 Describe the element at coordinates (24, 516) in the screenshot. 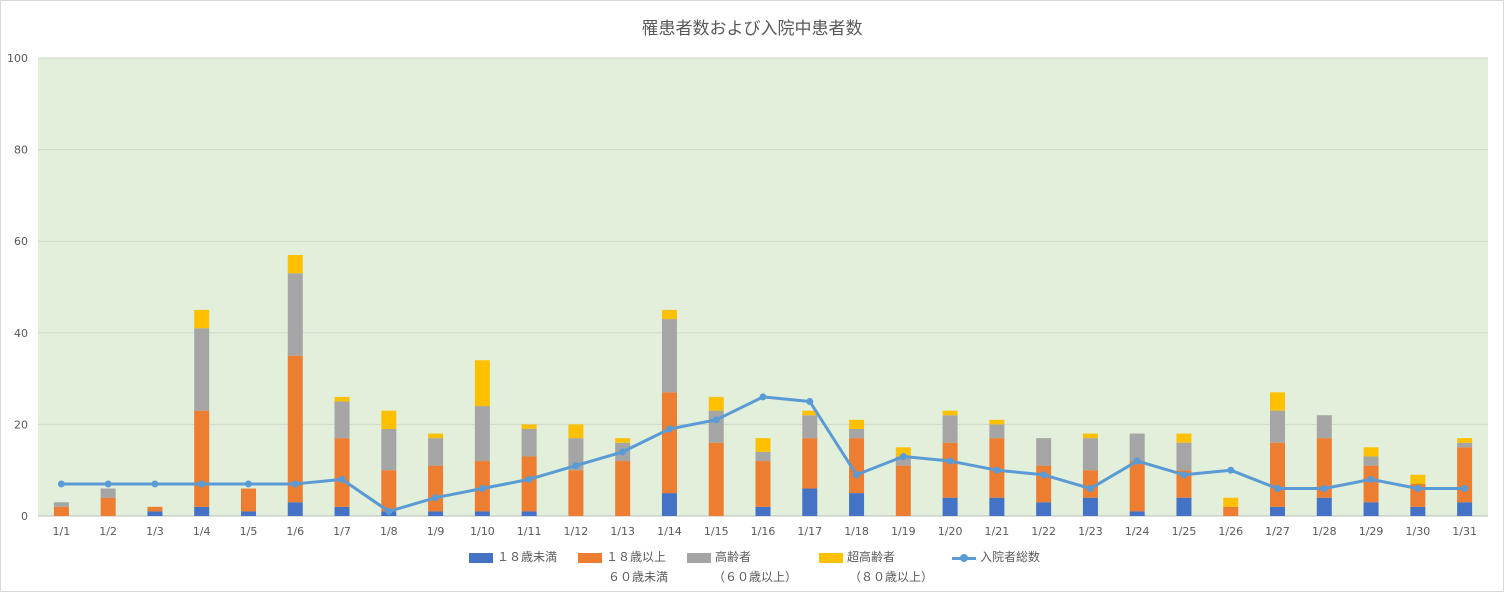

I see `y-tick-label: 0` at that location.